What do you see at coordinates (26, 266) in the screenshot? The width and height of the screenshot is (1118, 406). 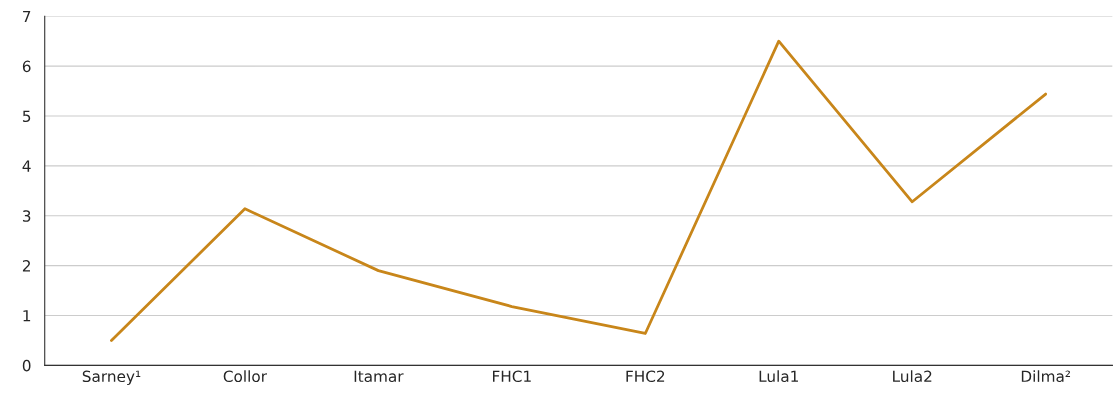 I see `y-tick-label: 2` at bounding box center [26, 266].